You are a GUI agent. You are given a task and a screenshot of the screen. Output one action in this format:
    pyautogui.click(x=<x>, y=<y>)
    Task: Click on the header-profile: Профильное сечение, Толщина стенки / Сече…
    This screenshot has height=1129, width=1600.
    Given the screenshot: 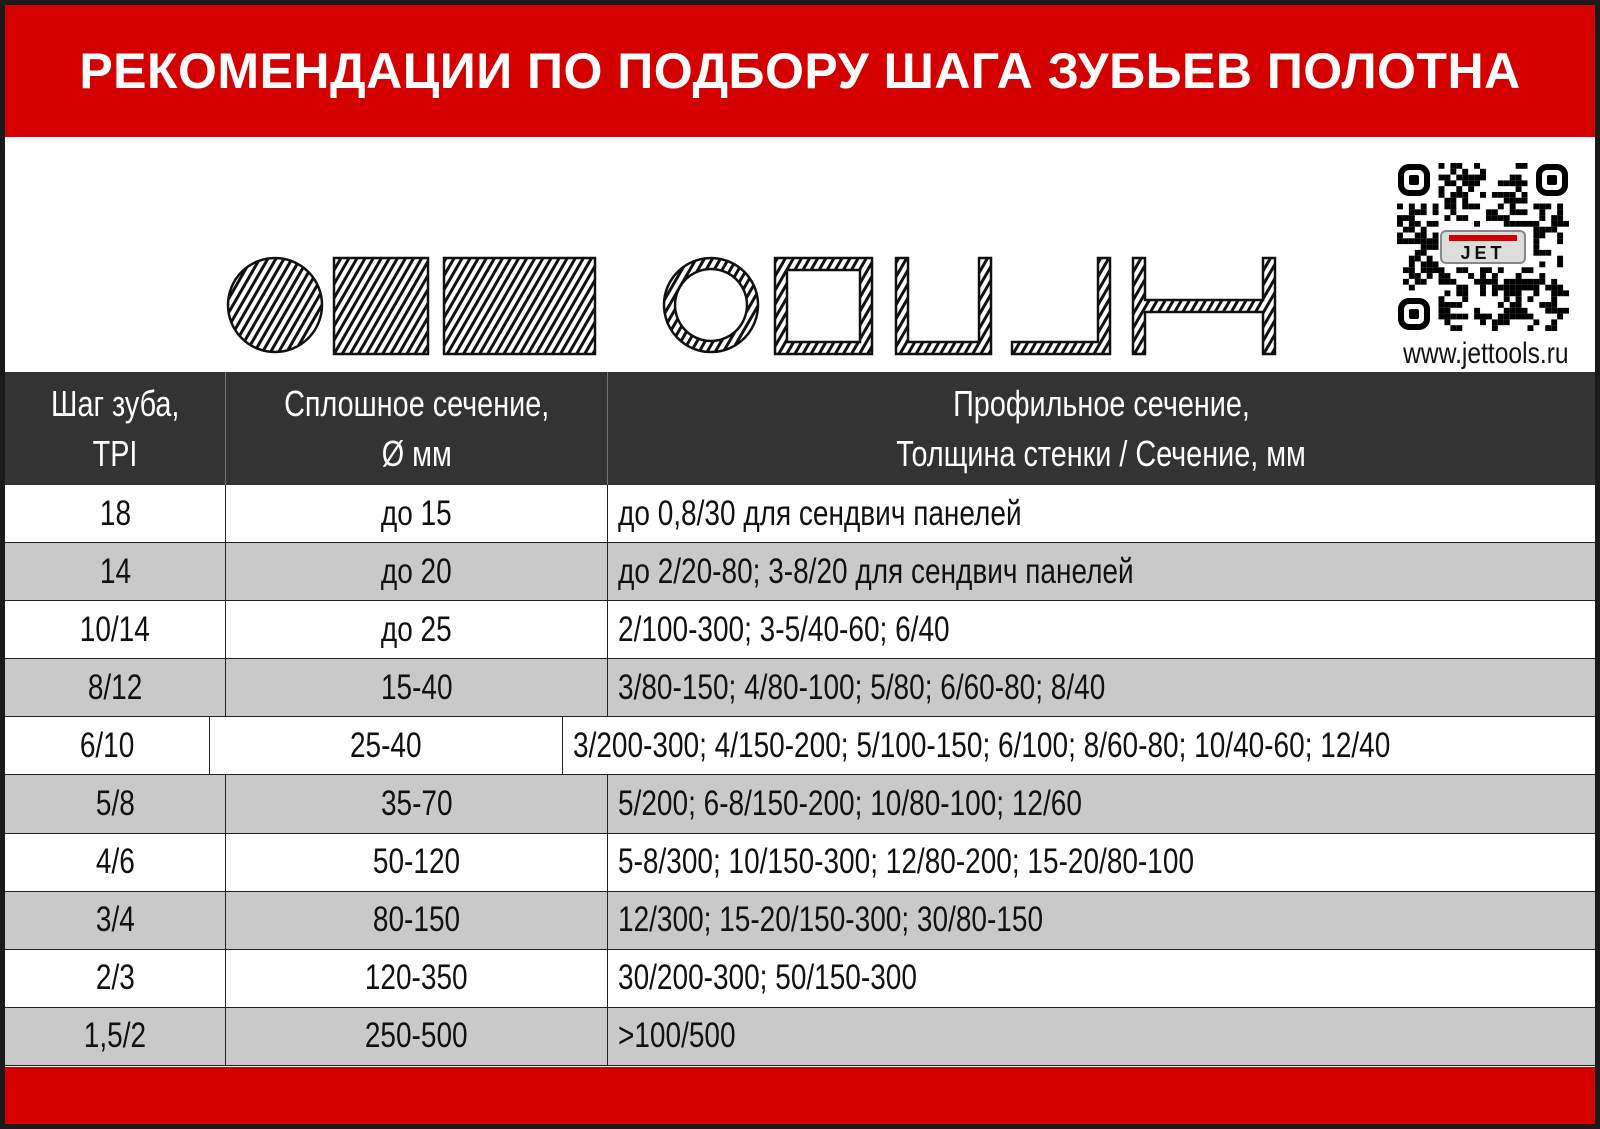 What is the action you would take?
    pyautogui.click(x=1101, y=428)
    